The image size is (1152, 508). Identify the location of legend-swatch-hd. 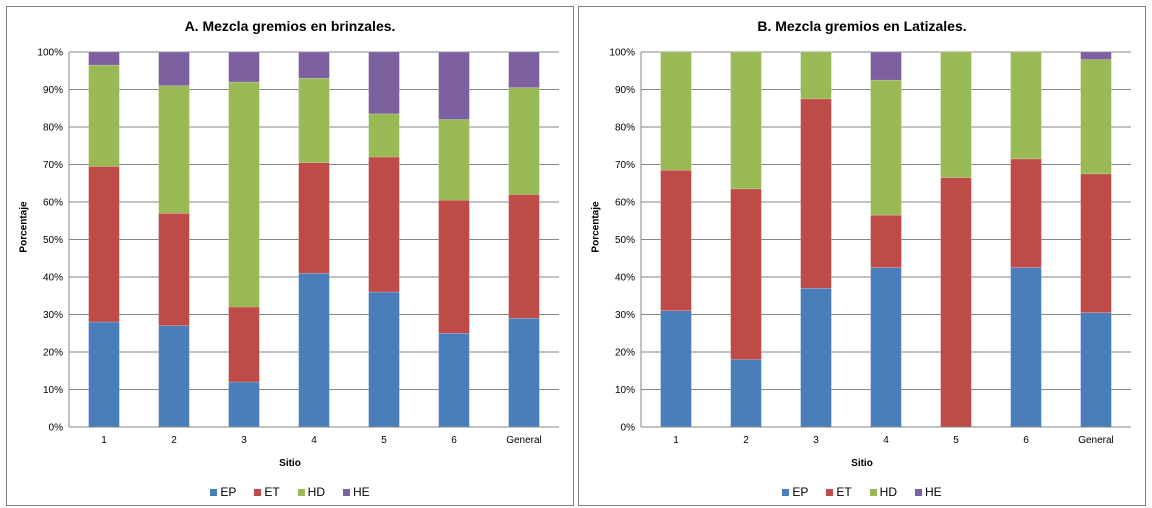
(301, 492).